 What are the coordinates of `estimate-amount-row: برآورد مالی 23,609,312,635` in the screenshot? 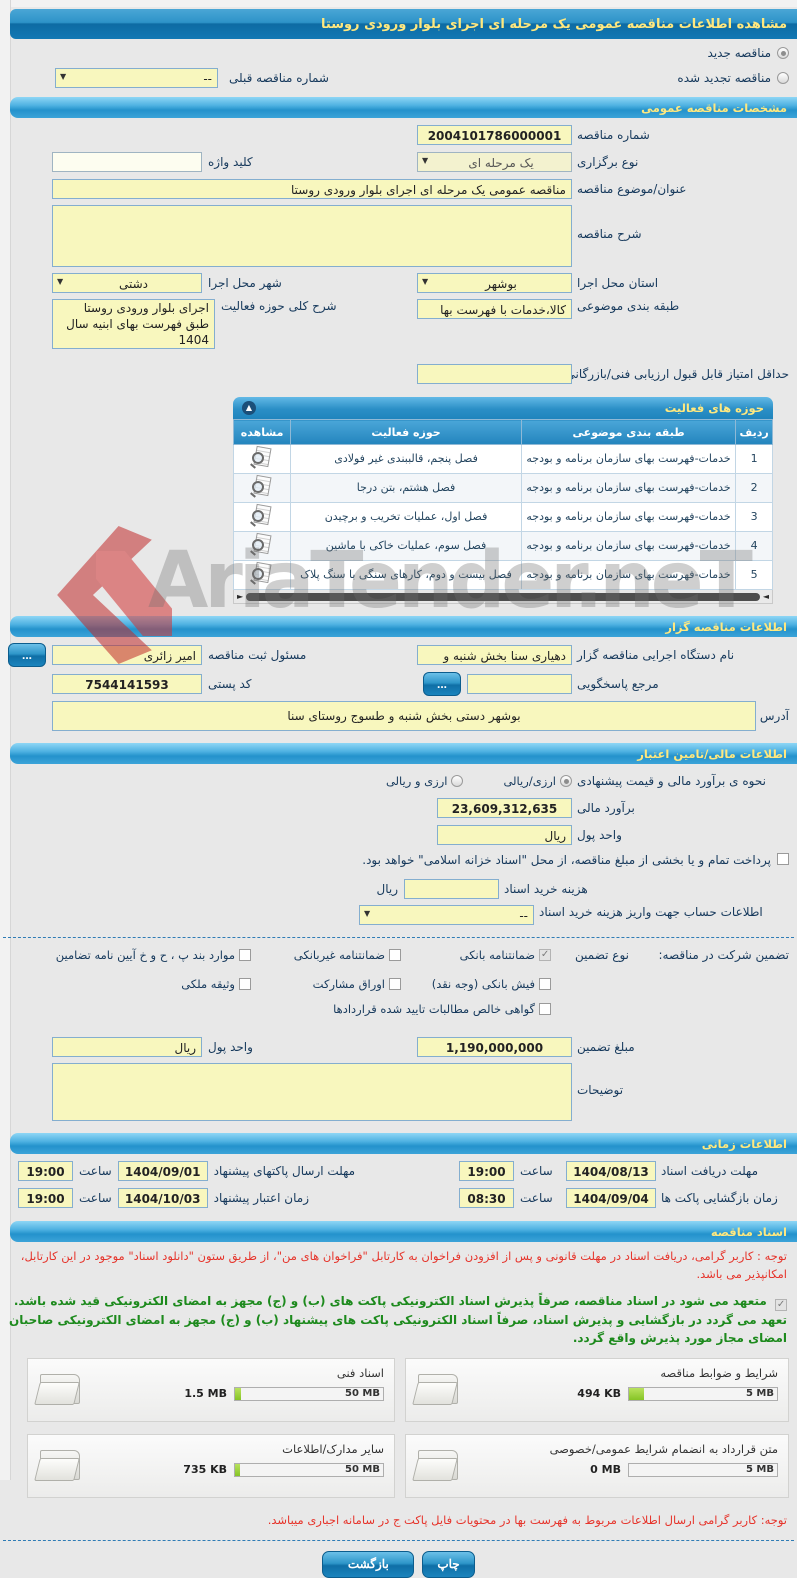 It's located at (420, 808).